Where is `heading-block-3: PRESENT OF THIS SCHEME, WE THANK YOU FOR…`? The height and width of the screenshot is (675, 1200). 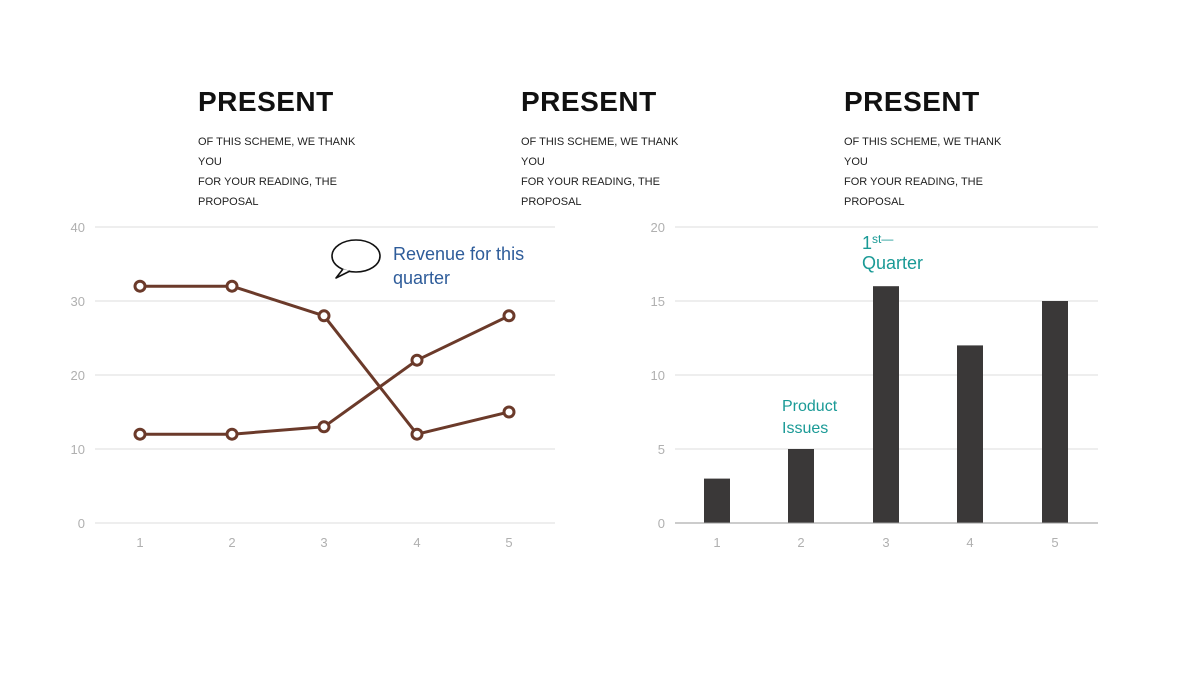
heading-block-3: PRESENT OF THIS SCHEME, WE THANK YOU FOR… is located at coordinates (944, 148).